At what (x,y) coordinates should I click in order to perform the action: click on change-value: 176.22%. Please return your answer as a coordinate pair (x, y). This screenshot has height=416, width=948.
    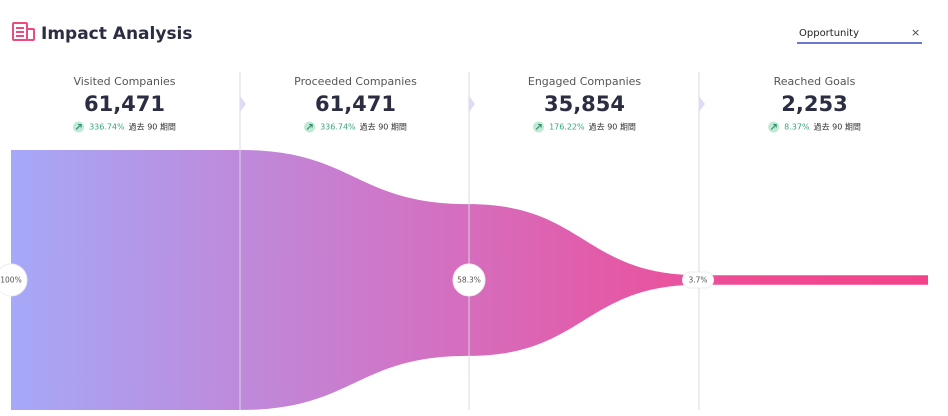
    Looking at the image, I should click on (567, 127).